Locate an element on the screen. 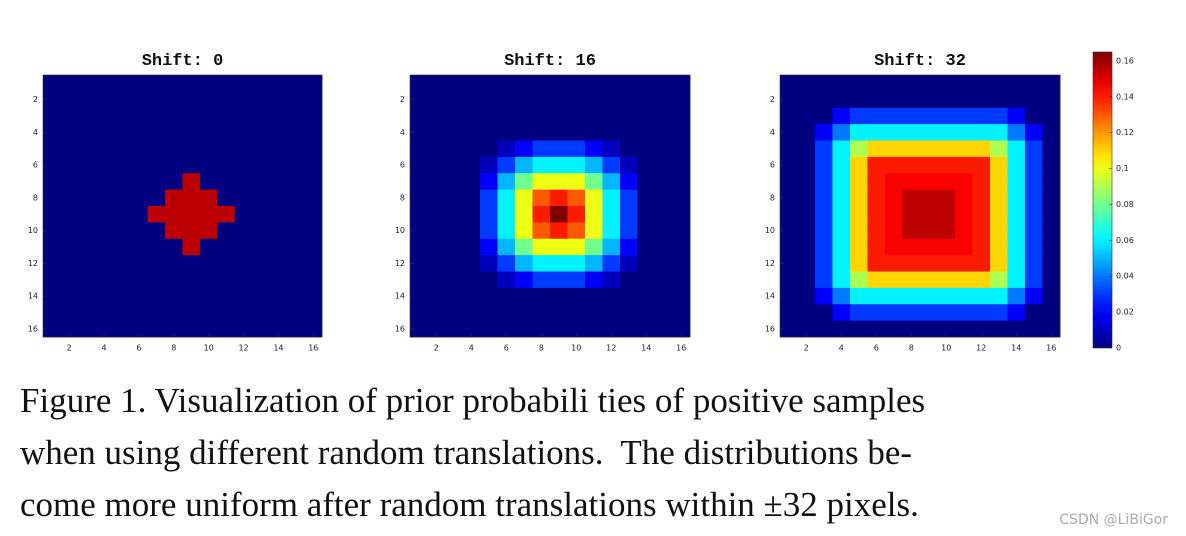 This screenshot has width=1186, height=536. x-tick-label: 8 is located at coordinates (173, 348).